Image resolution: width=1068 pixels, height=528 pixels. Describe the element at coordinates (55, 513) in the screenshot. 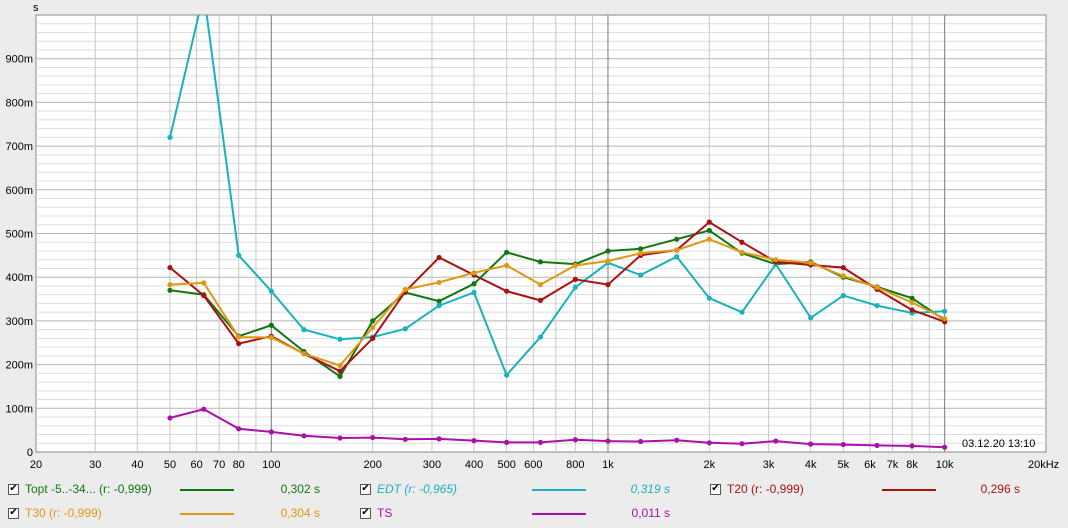

I see `legend-item: ✔ T30 (r: -0,999)` at that location.